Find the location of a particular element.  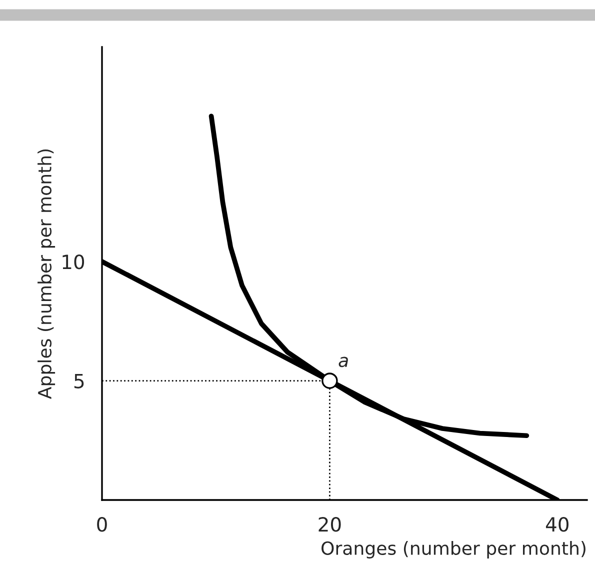

x-tick-label: 20 is located at coordinates (329, 524).